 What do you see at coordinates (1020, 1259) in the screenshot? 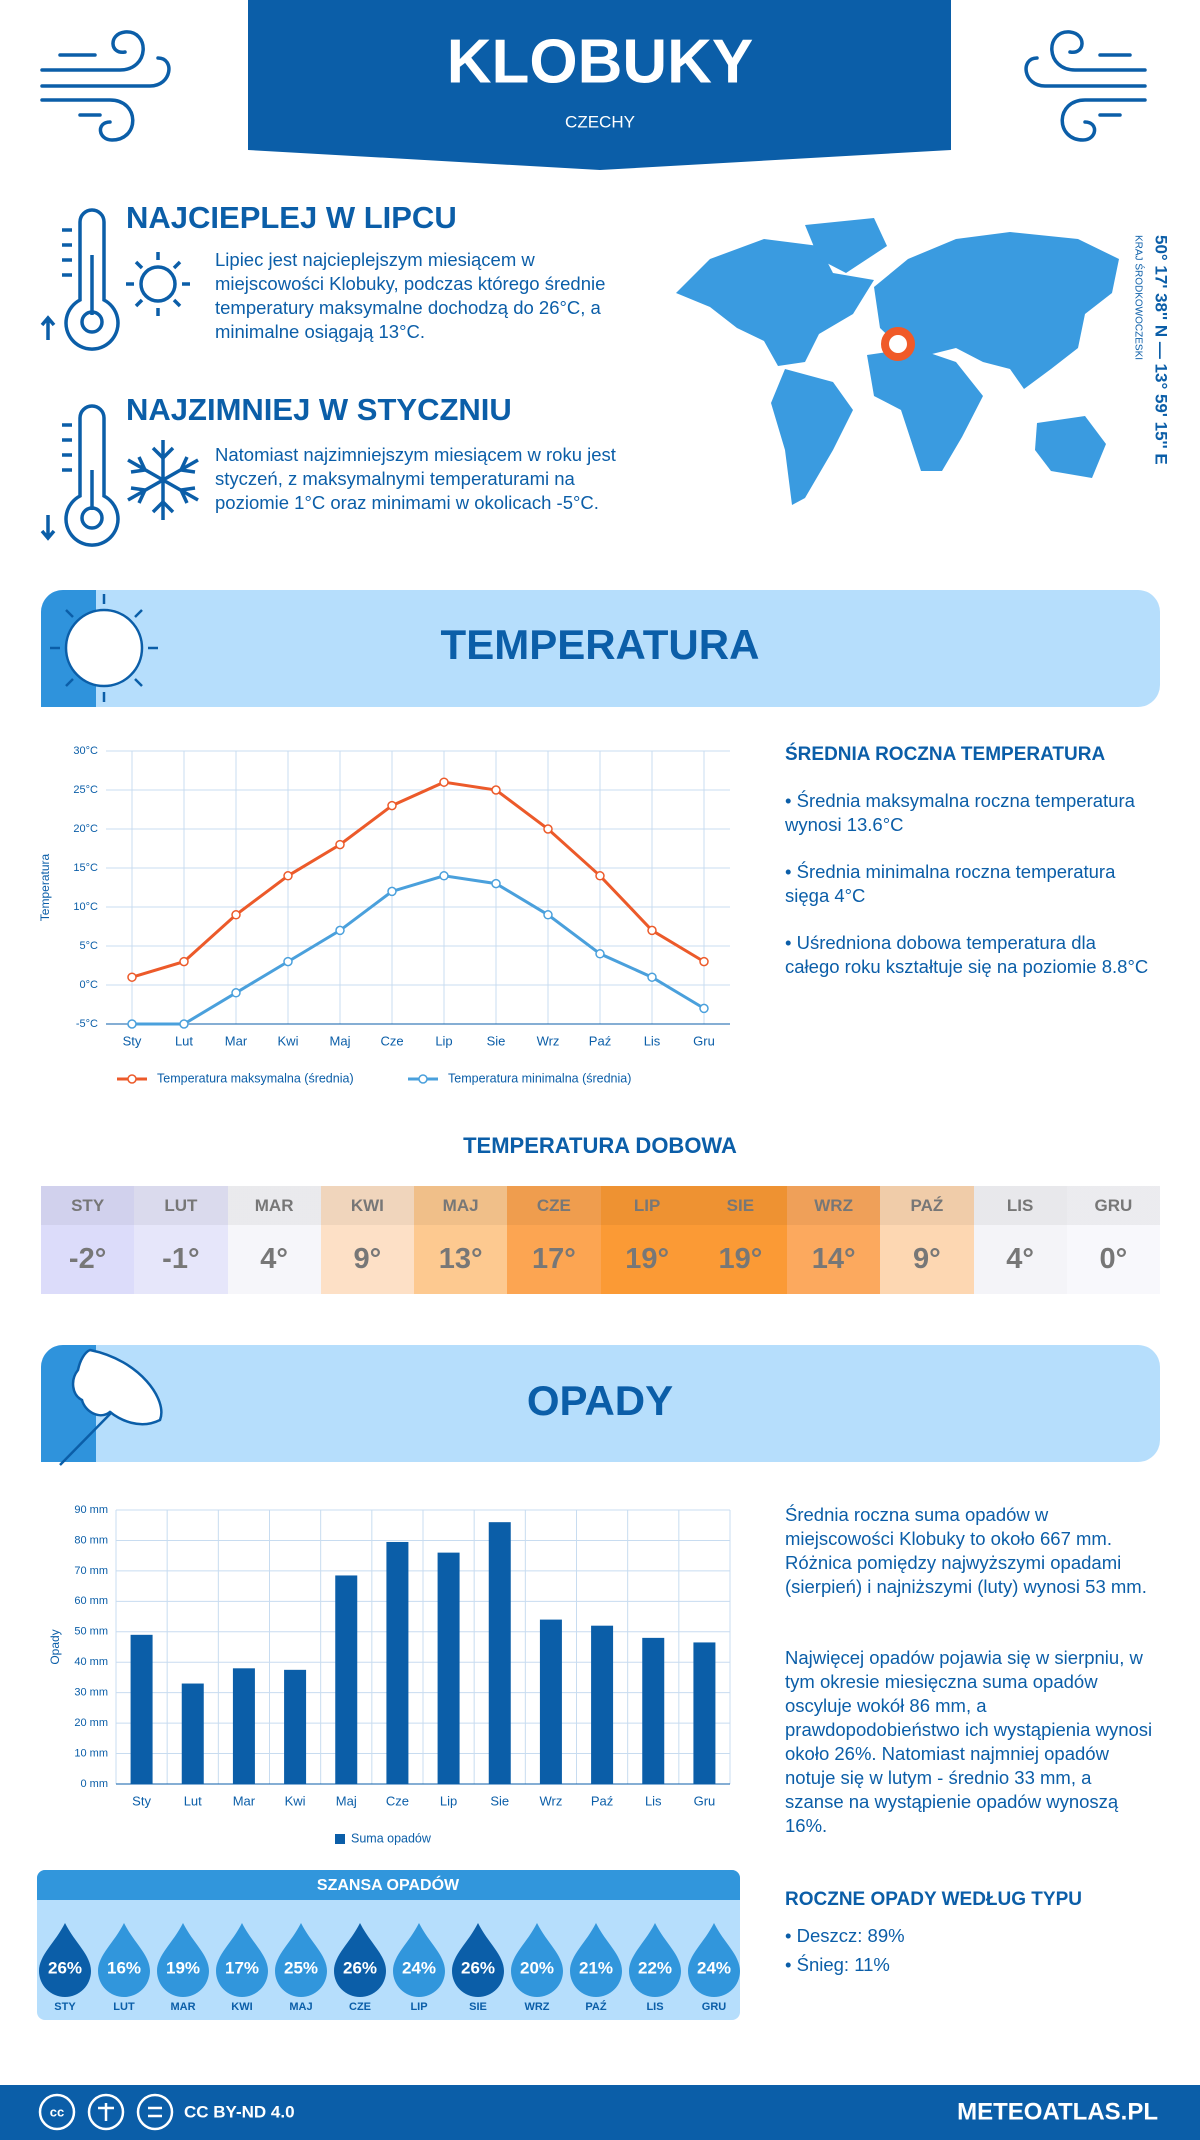
I see `temperature-value: 4°` at bounding box center [1020, 1259].